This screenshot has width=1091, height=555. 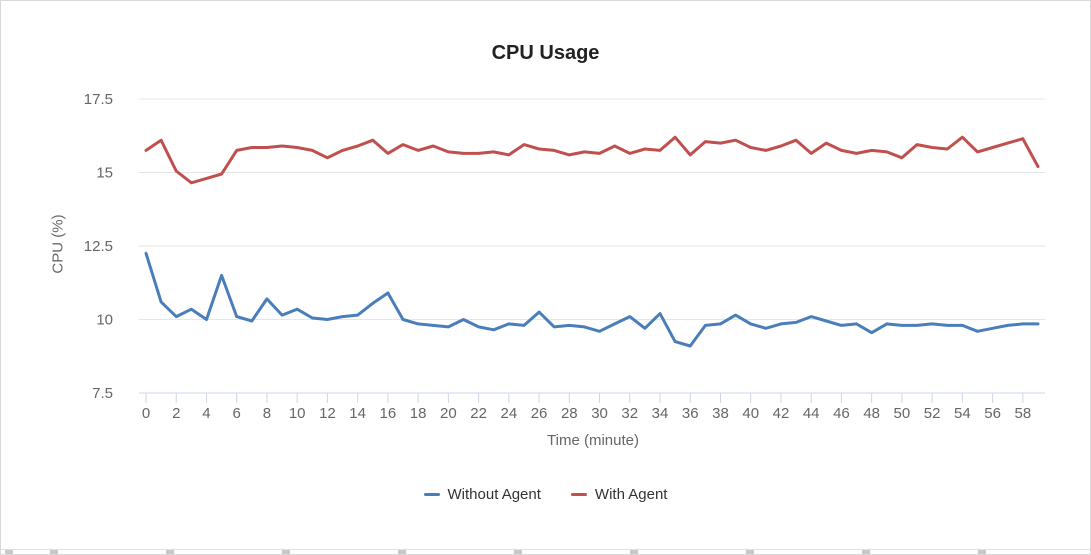 What do you see at coordinates (104, 173) in the screenshot?
I see `y-tick-label-15: 15` at bounding box center [104, 173].